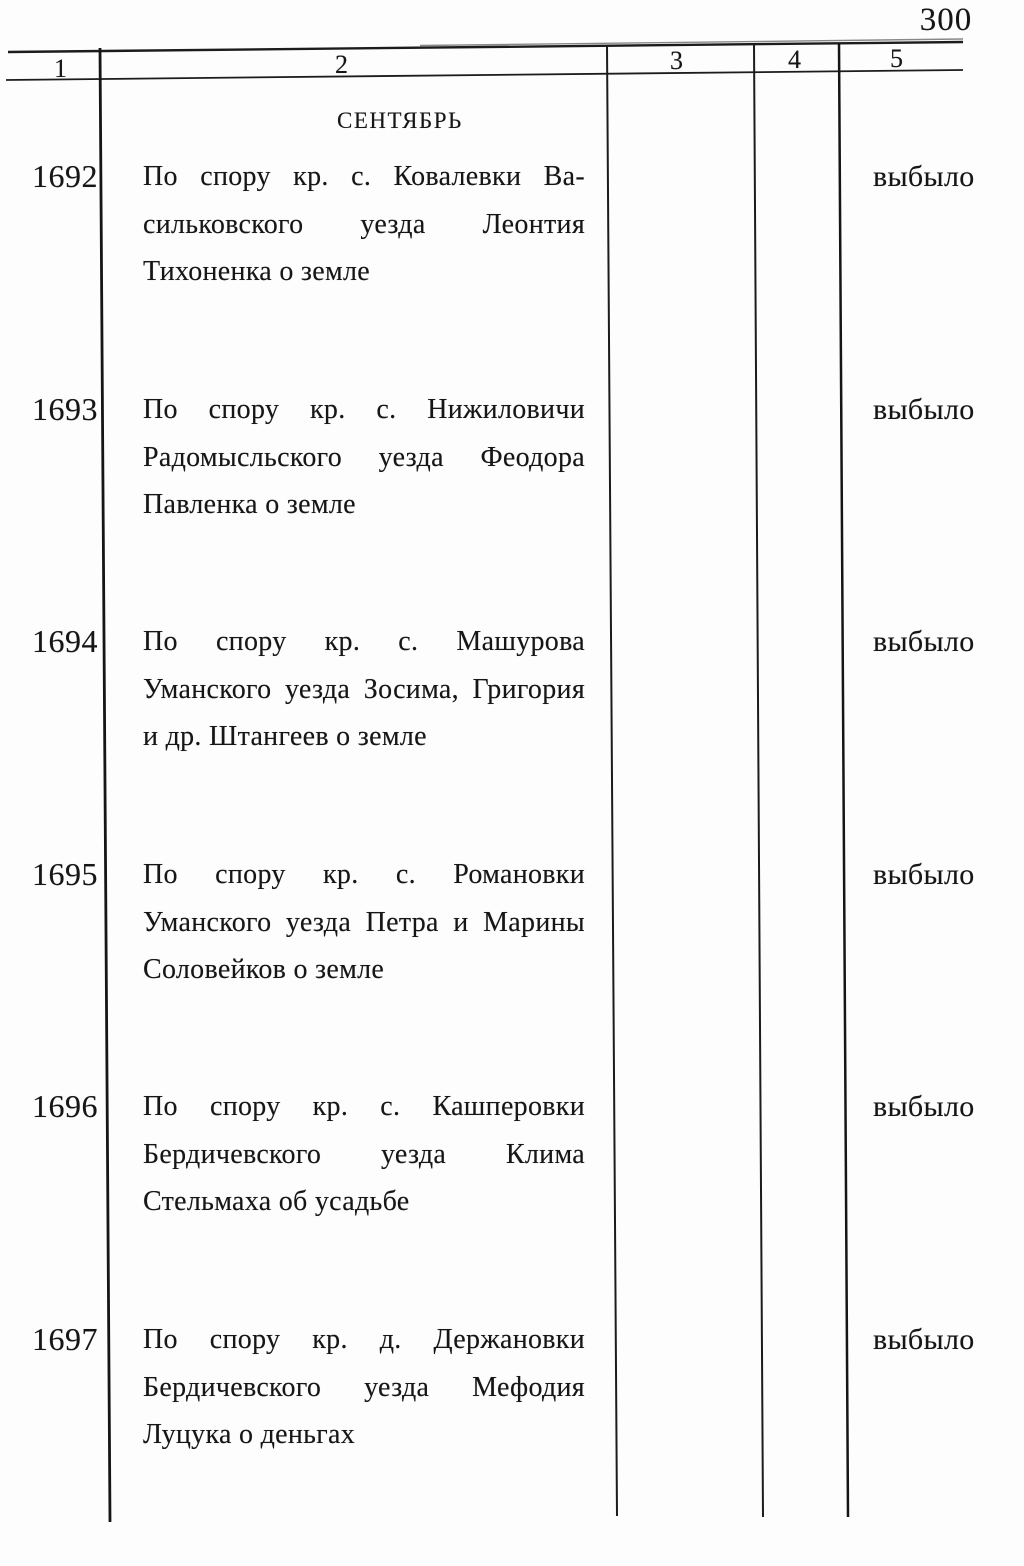 This screenshot has height=1566, width=1024. Describe the element at coordinates (691, 42) in the screenshot. I see `header-top-rule-ghost` at that location.